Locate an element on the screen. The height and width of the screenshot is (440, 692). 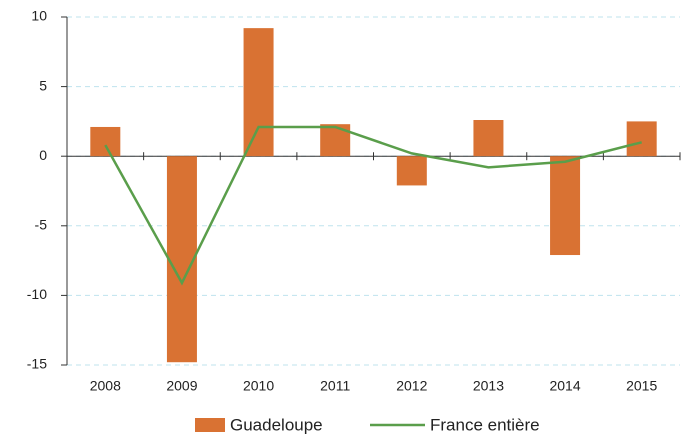
legend-label: Guadeloupe is located at coordinates (276, 424).